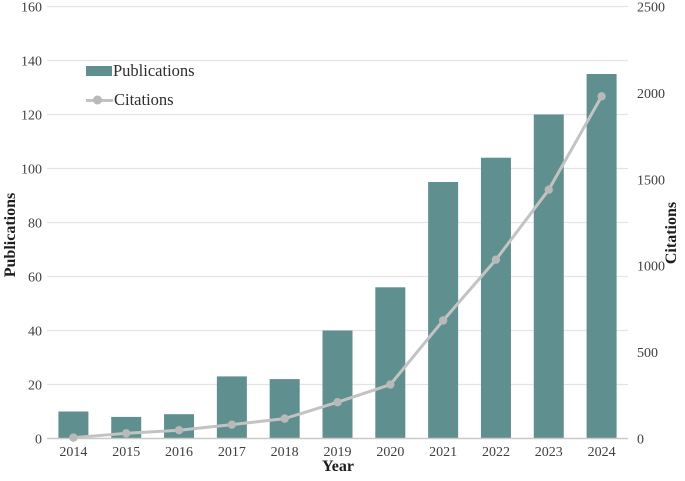 The height and width of the screenshot is (481, 685). I want to click on right-y-tick-label-0: 0, so click(640, 440).